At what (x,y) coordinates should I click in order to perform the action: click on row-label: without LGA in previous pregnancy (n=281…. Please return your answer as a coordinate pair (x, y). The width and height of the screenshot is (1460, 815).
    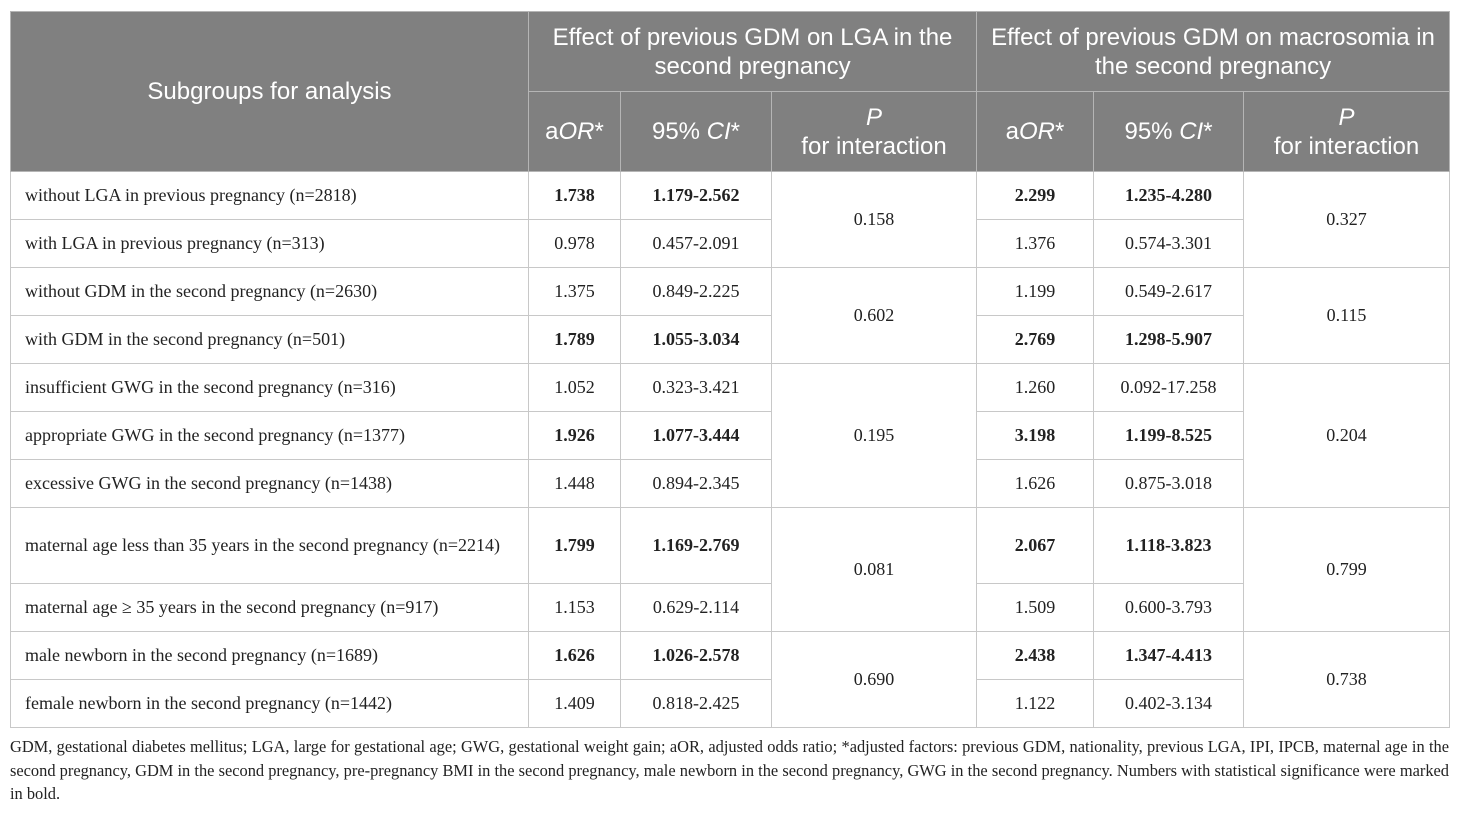
    Looking at the image, I should click on (269, 195).